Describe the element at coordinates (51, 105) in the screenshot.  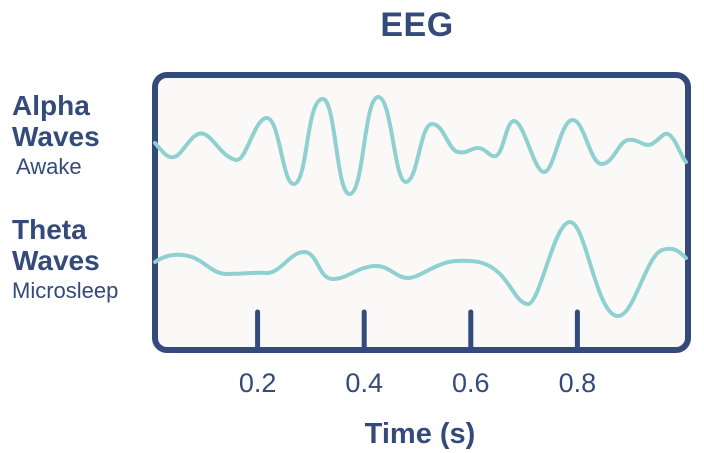
I see `alpha-label-line1: Alpha` at that location.